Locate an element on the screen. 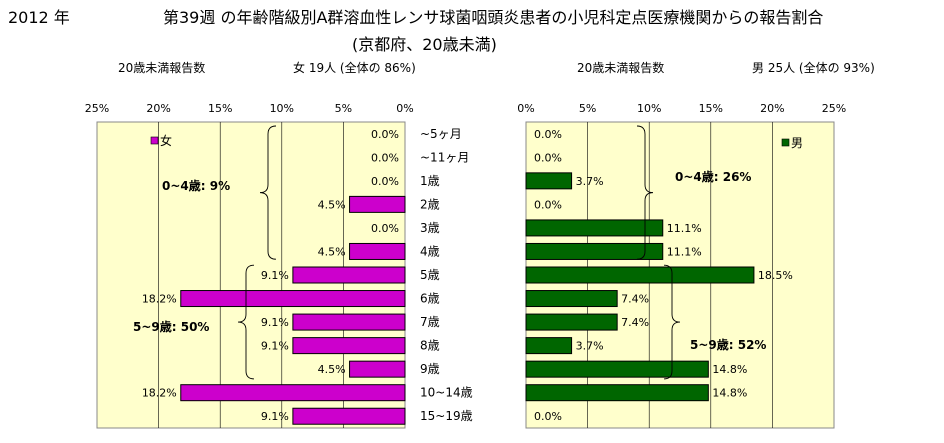 The width and height of the screenshot is (944, 443). male-summary: 男 25人 (全体の 93%) is located at coordinates (813, 68).